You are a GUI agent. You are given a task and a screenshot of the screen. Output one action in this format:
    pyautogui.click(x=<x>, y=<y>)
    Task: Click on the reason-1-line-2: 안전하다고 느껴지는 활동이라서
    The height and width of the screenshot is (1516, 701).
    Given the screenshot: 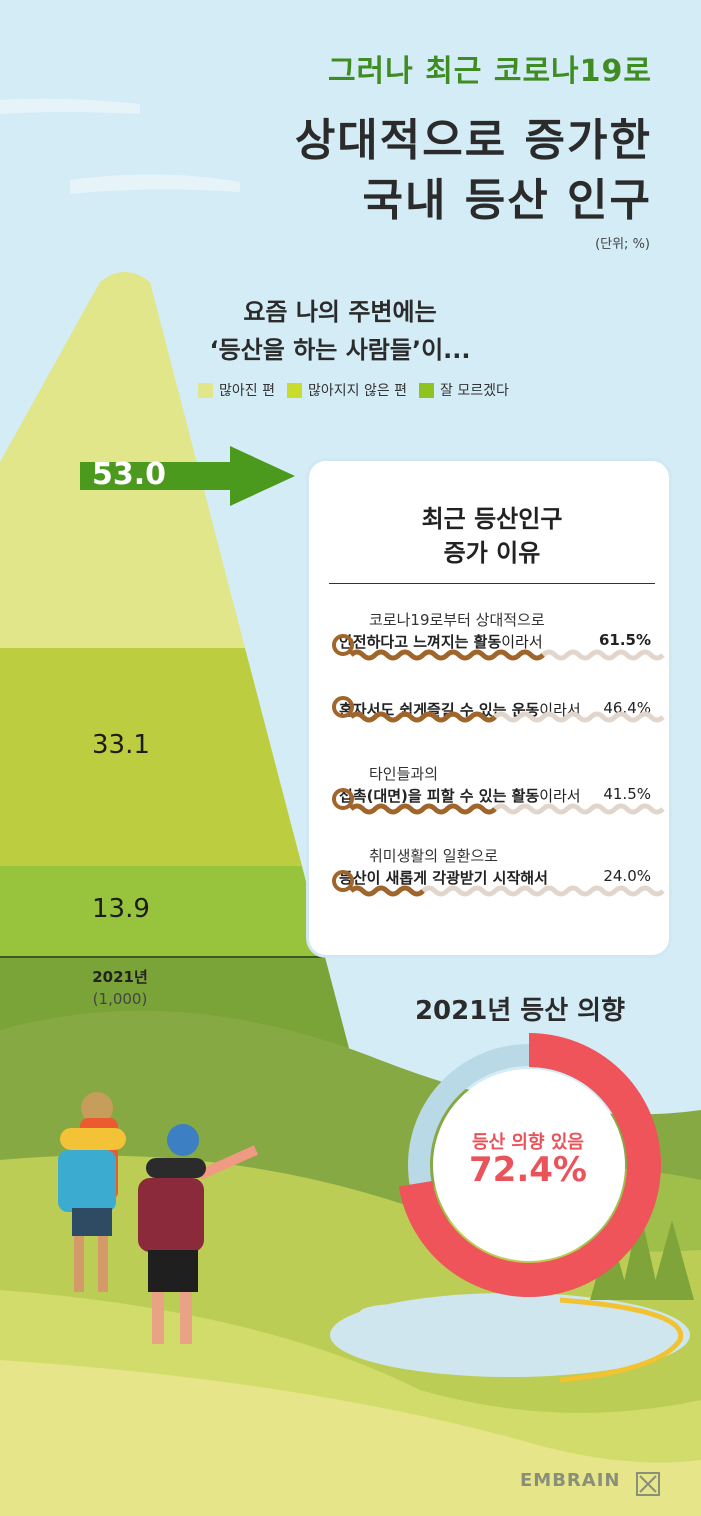 What is the action you would take?
    pyautogui.click(x=441, y=641)
    